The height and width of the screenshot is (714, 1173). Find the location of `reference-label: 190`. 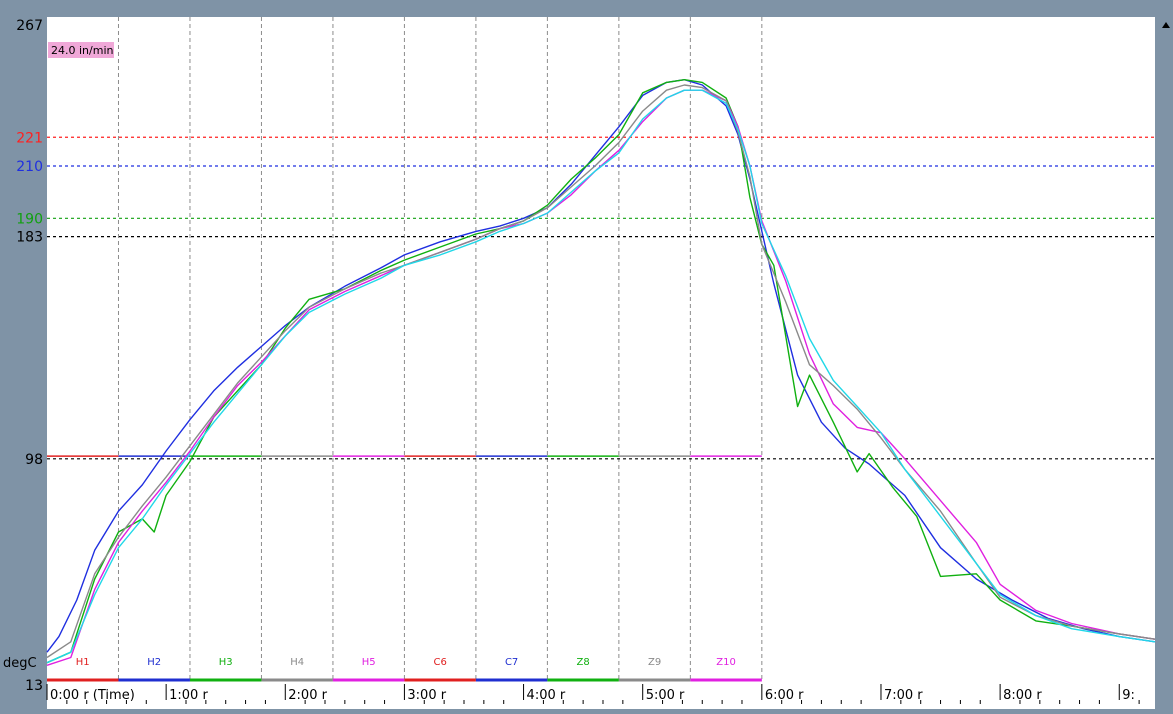

reference-label: 190 is located at coordinates (29, 219).